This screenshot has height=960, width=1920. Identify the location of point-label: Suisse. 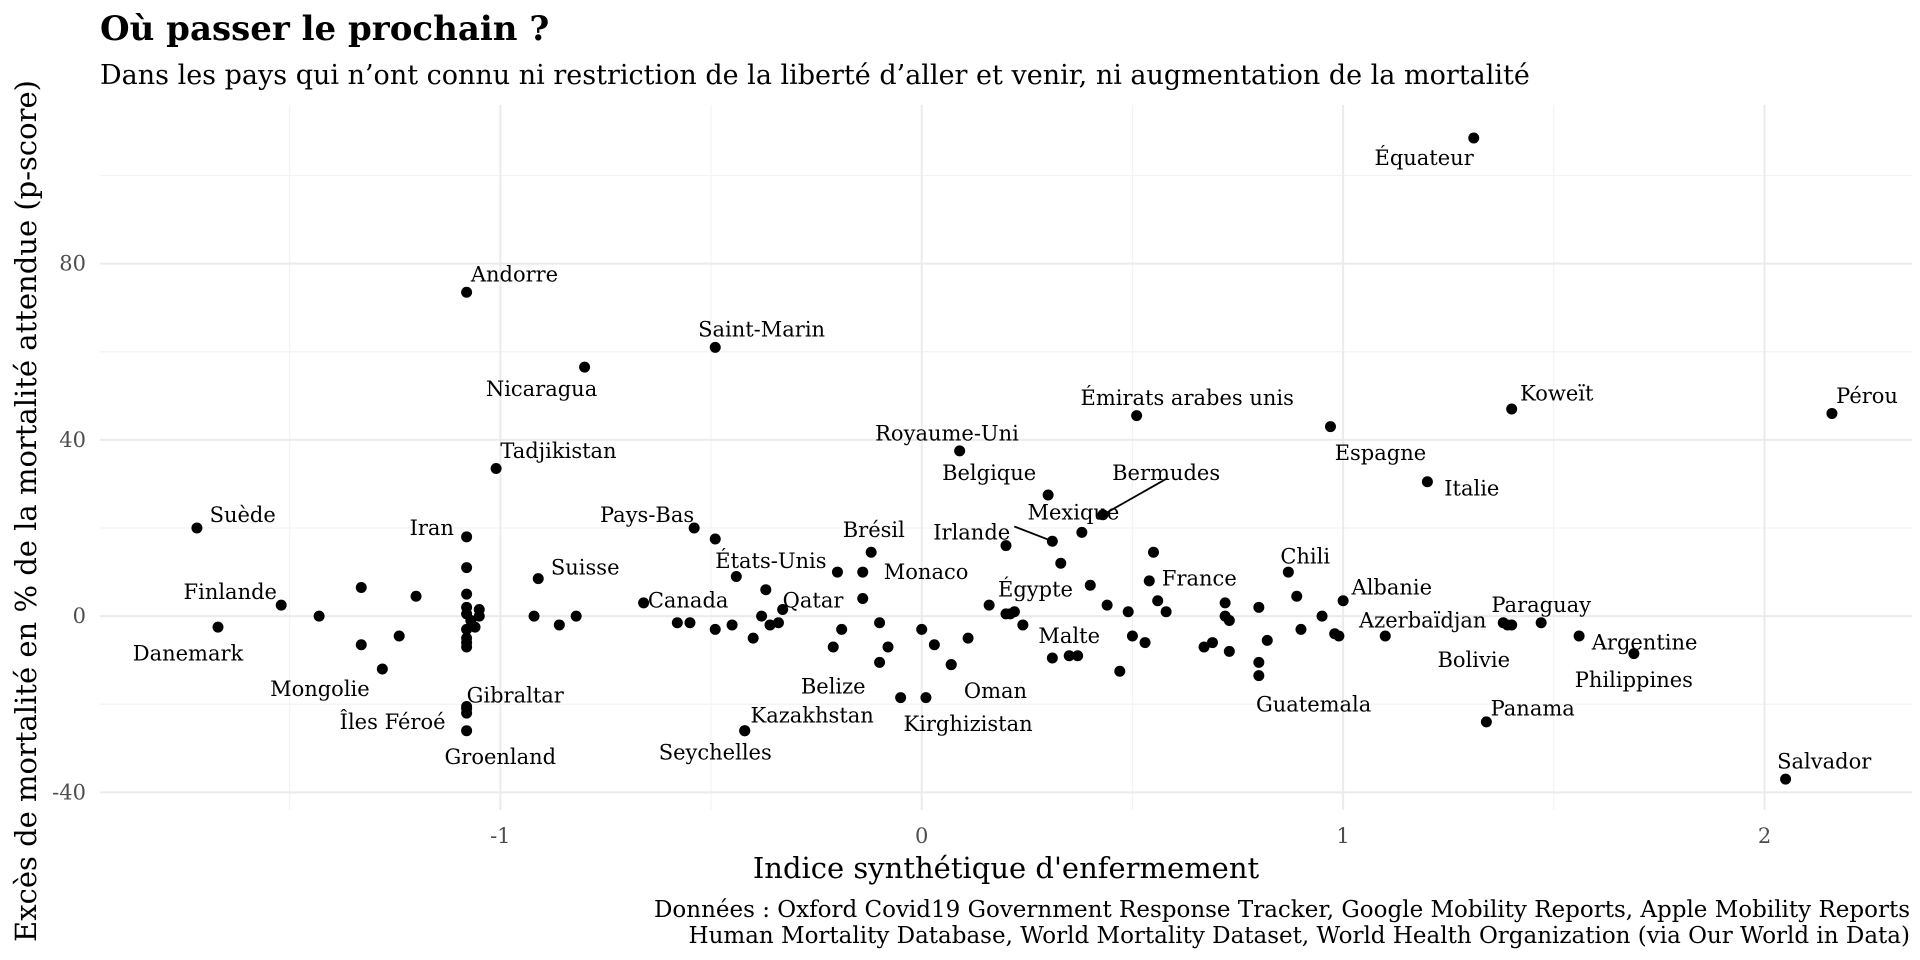
(585, 568).